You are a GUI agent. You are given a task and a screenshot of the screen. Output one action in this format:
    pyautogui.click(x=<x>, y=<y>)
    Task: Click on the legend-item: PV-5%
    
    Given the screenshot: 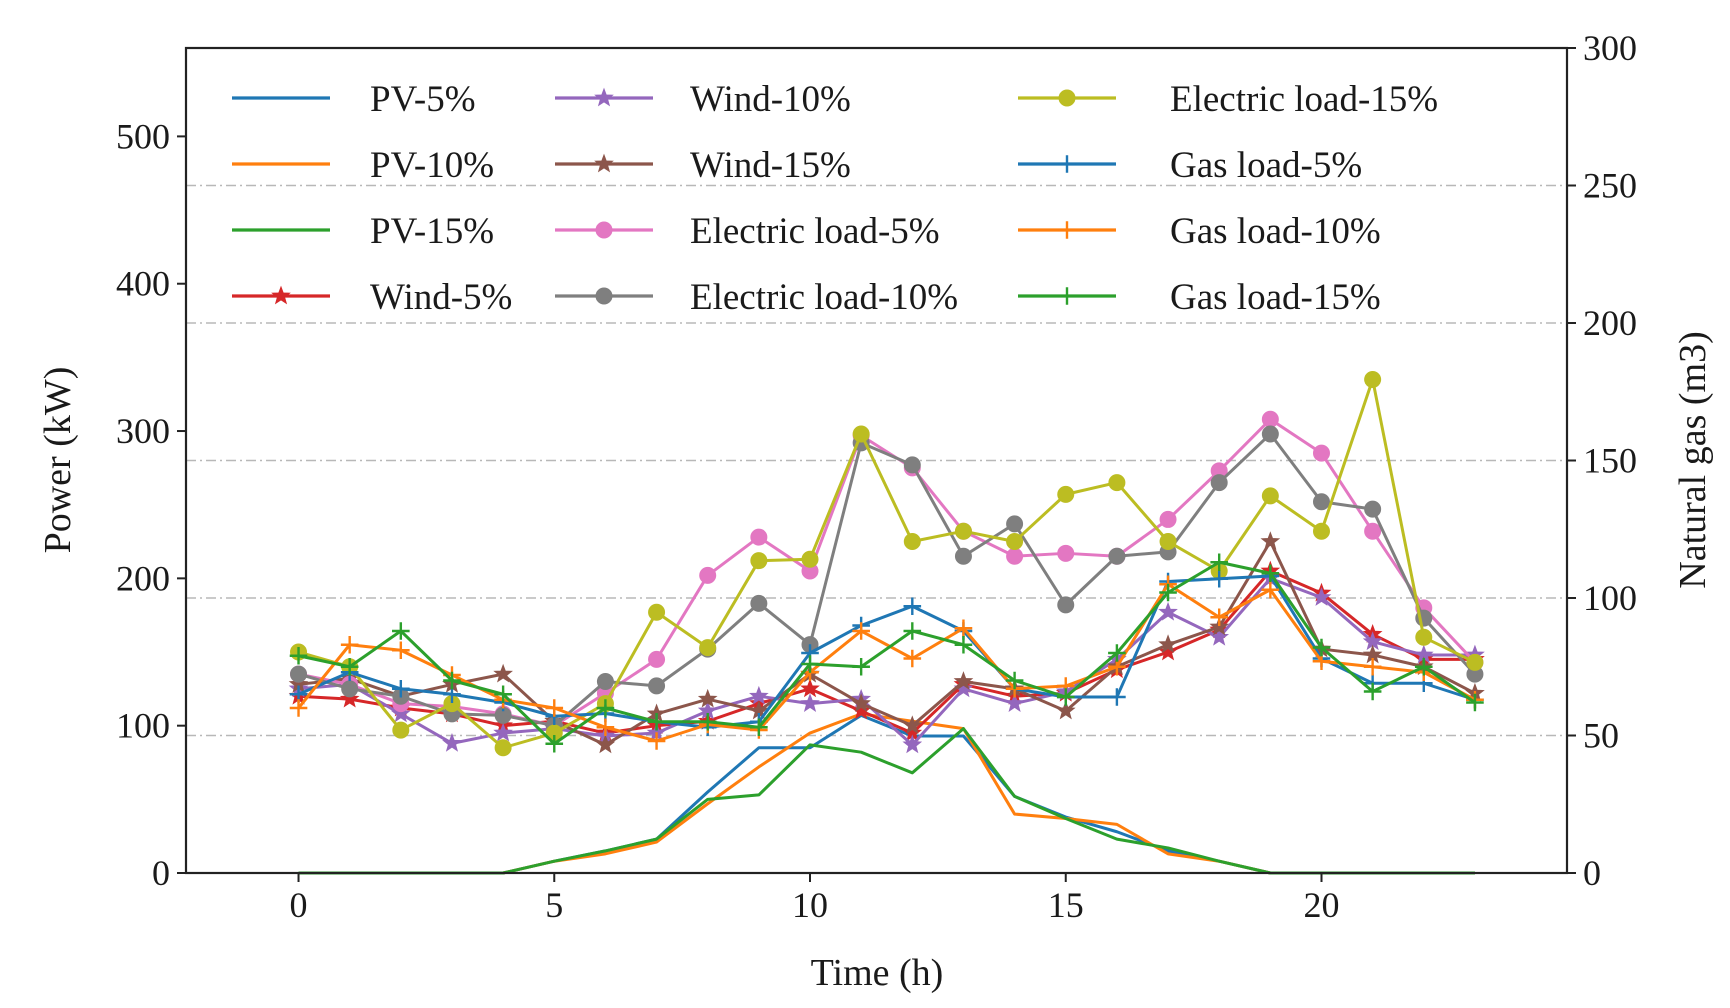 What is the action you would take?
    pyautogui.click(x=354, y=99)
    